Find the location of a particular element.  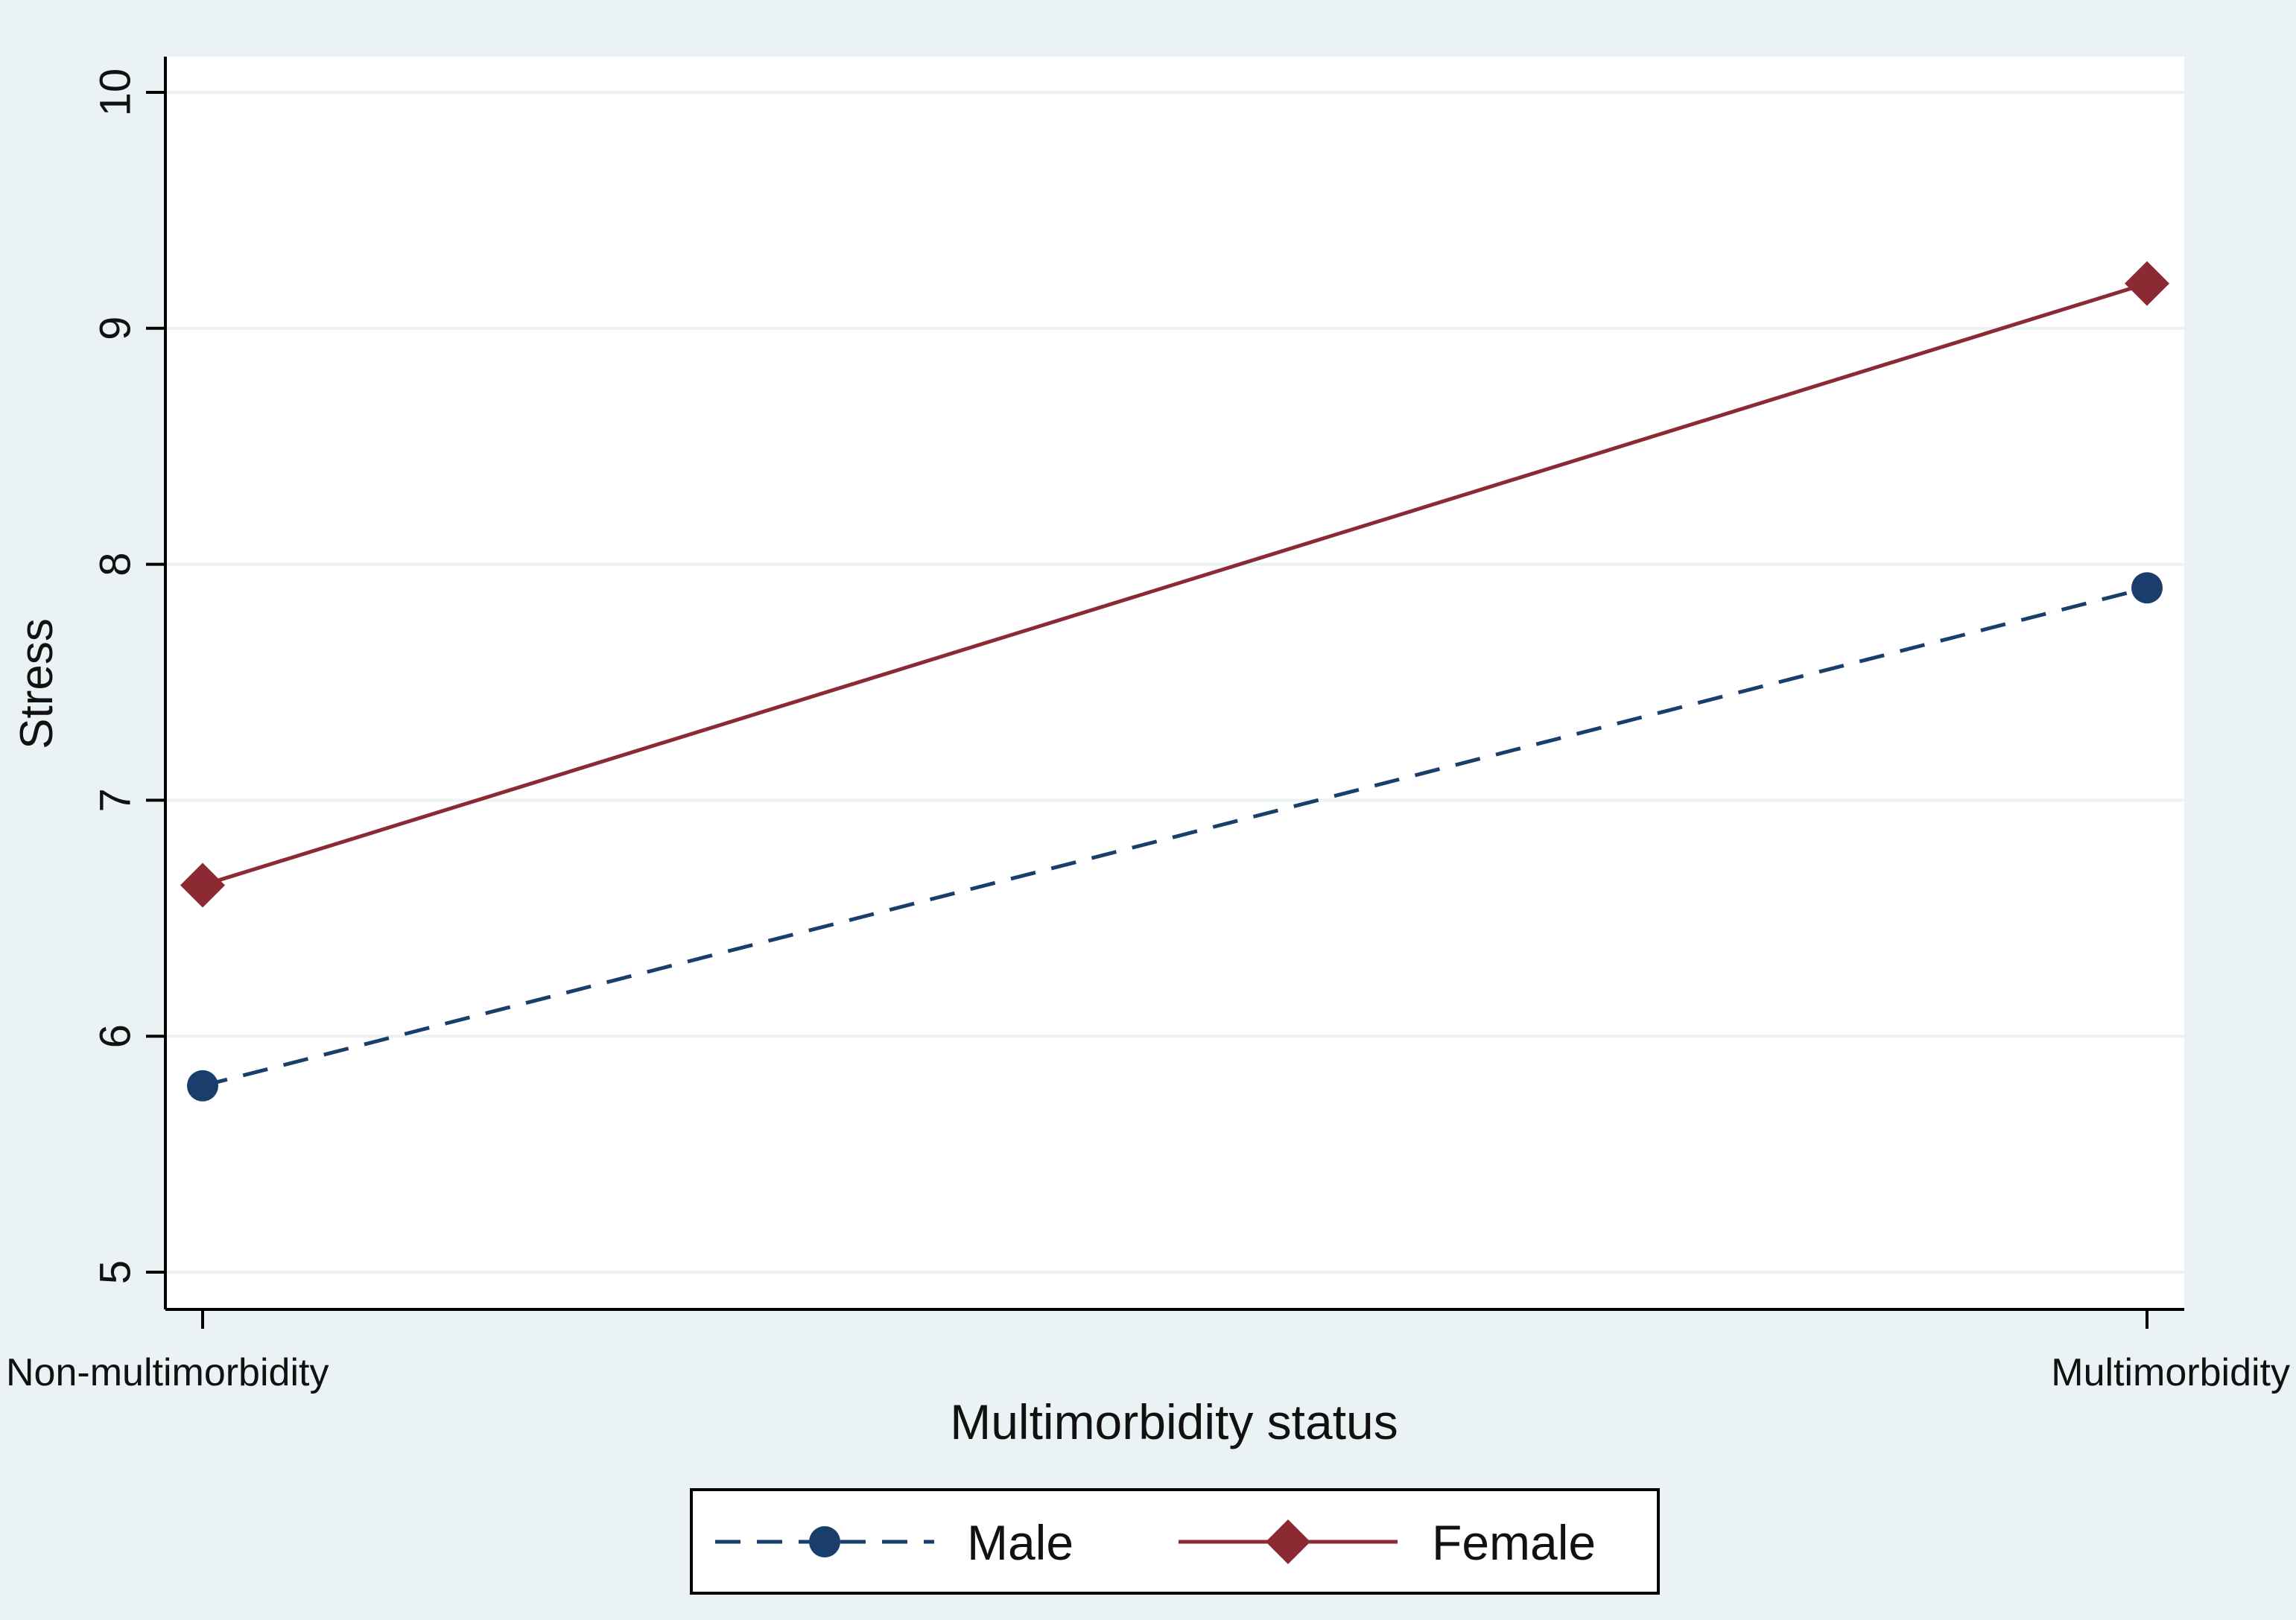

y-tick-label-10: 10 is located at coordinates (115, 93).